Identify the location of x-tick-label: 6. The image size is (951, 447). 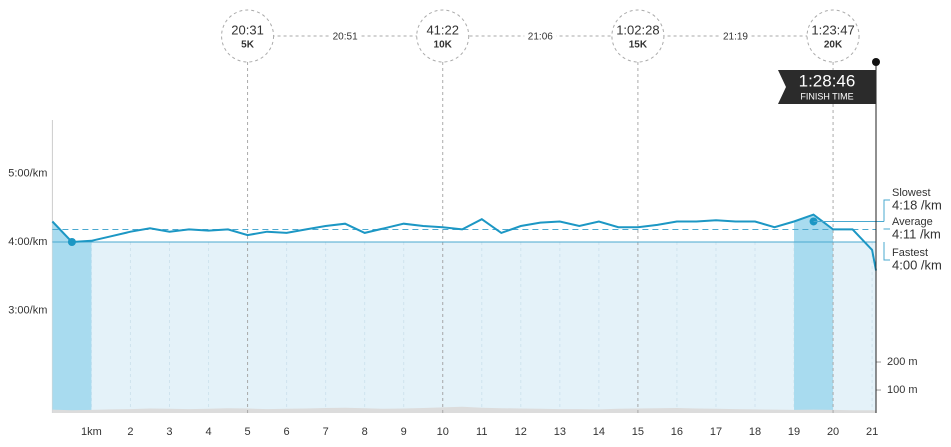
(287, 432).